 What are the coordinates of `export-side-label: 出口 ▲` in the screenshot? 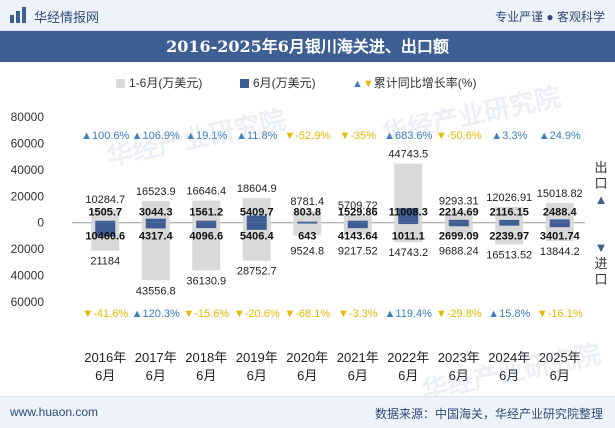 It's located at (601, 184).